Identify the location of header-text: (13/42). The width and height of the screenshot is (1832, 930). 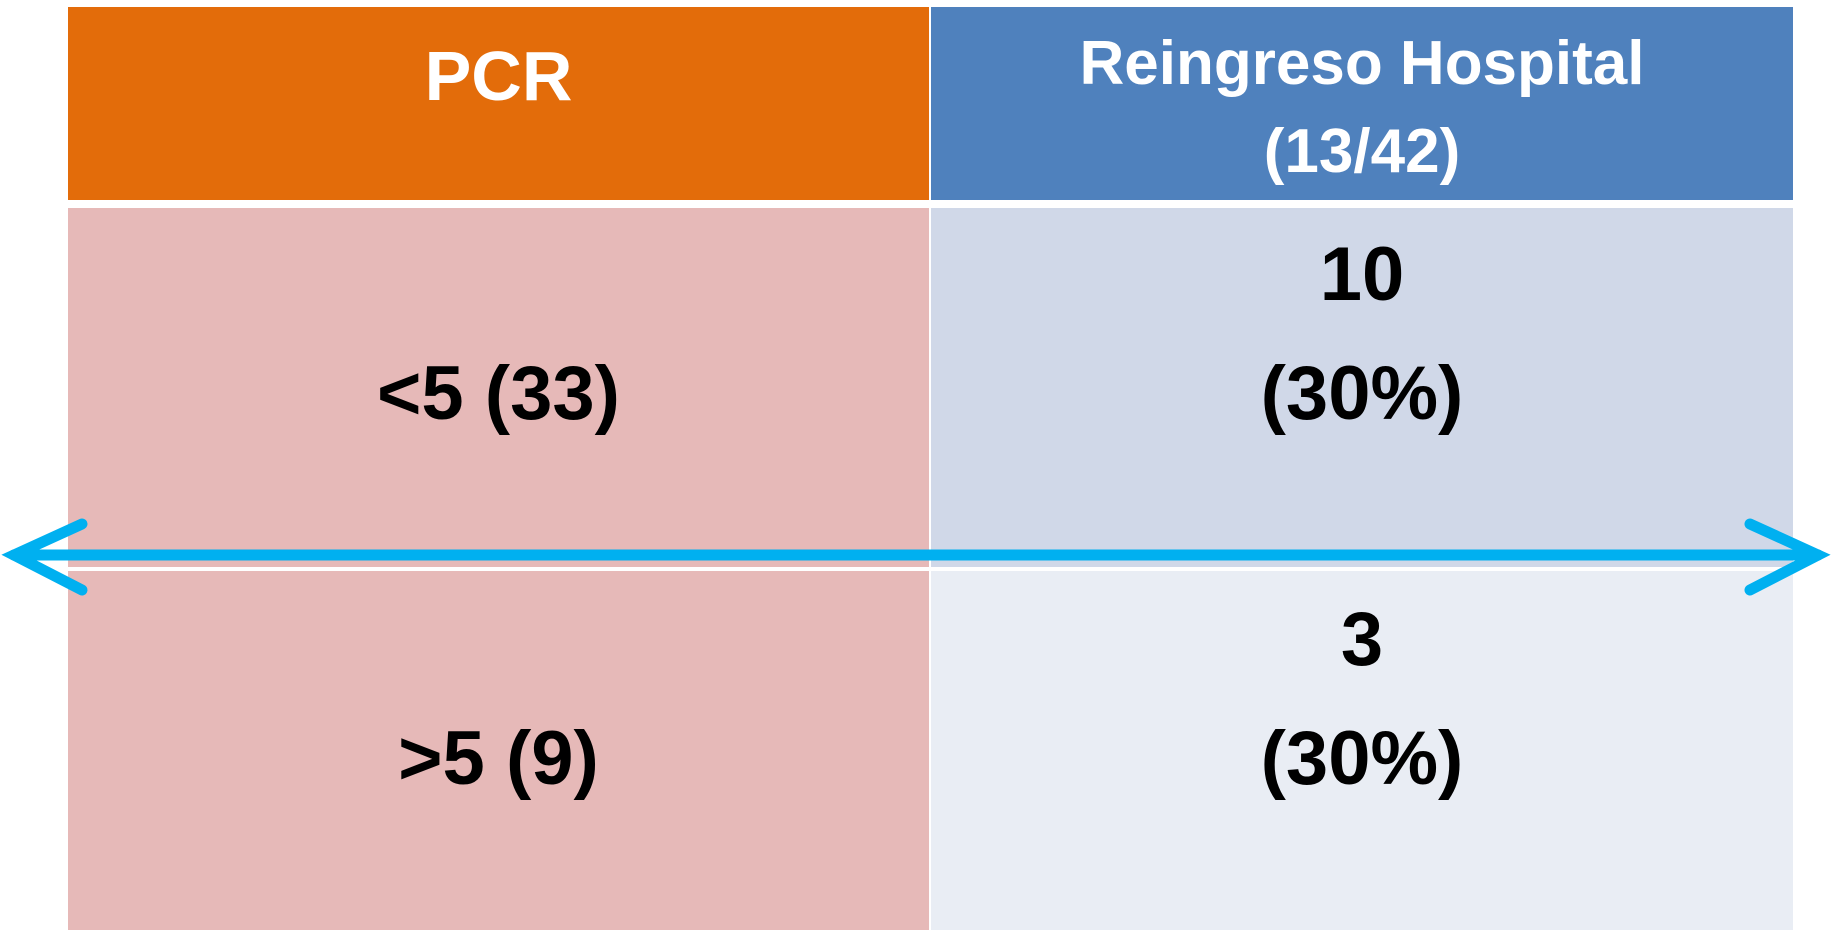
(1362, 151).